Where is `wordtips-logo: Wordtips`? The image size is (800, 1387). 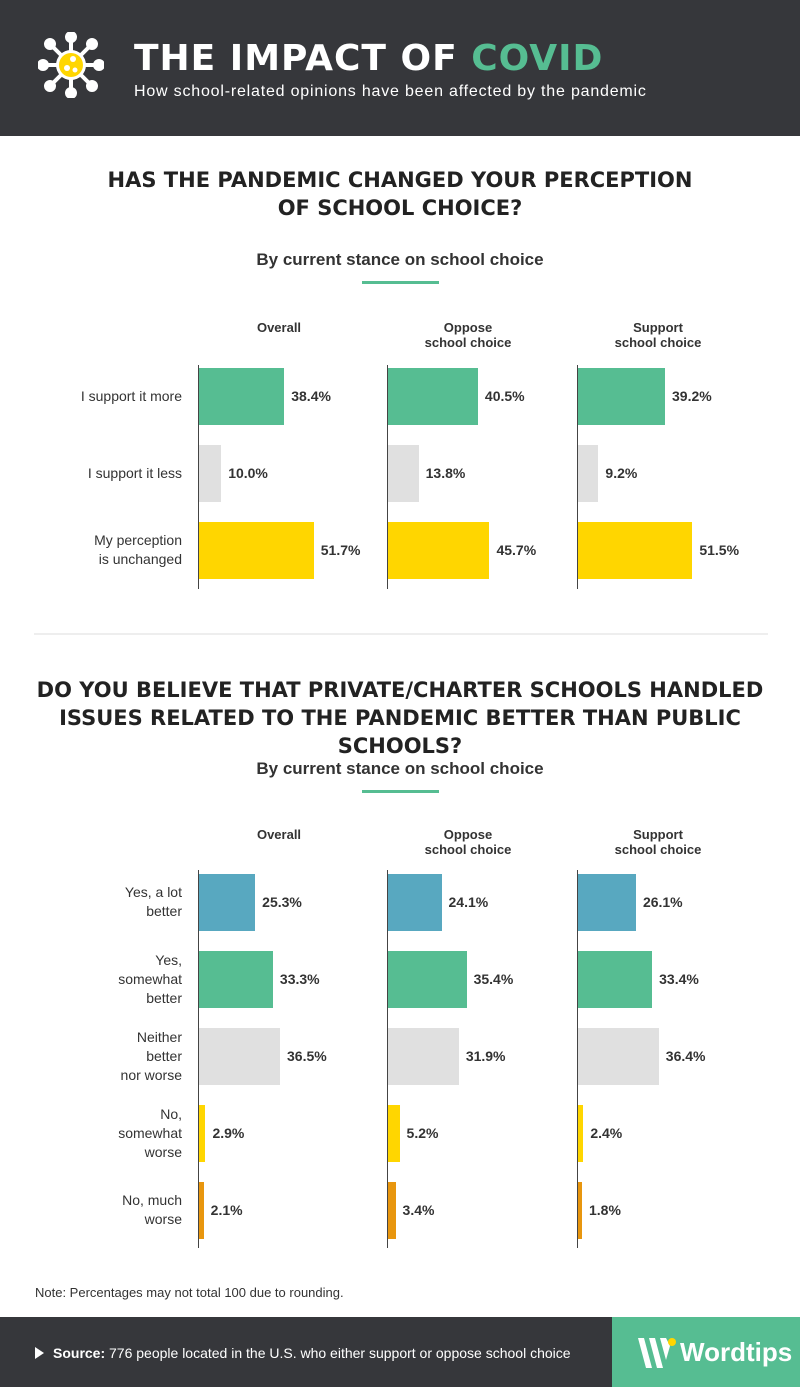 wordtips-logo: Wordtips is located at coordinates (706, 1352).